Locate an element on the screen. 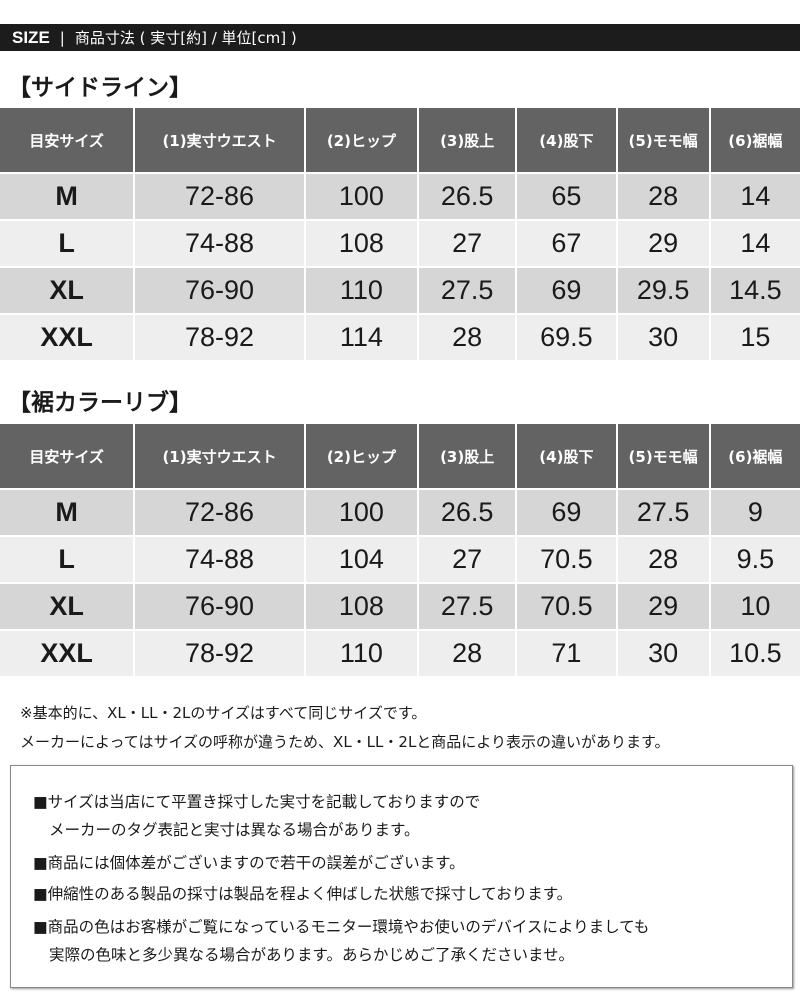 The width and height of the screenshot is (800, 1000). disclaimer-line: ■商品には個体差がございますので若干の誤差がございます。 is located at coordinates (249, 863).